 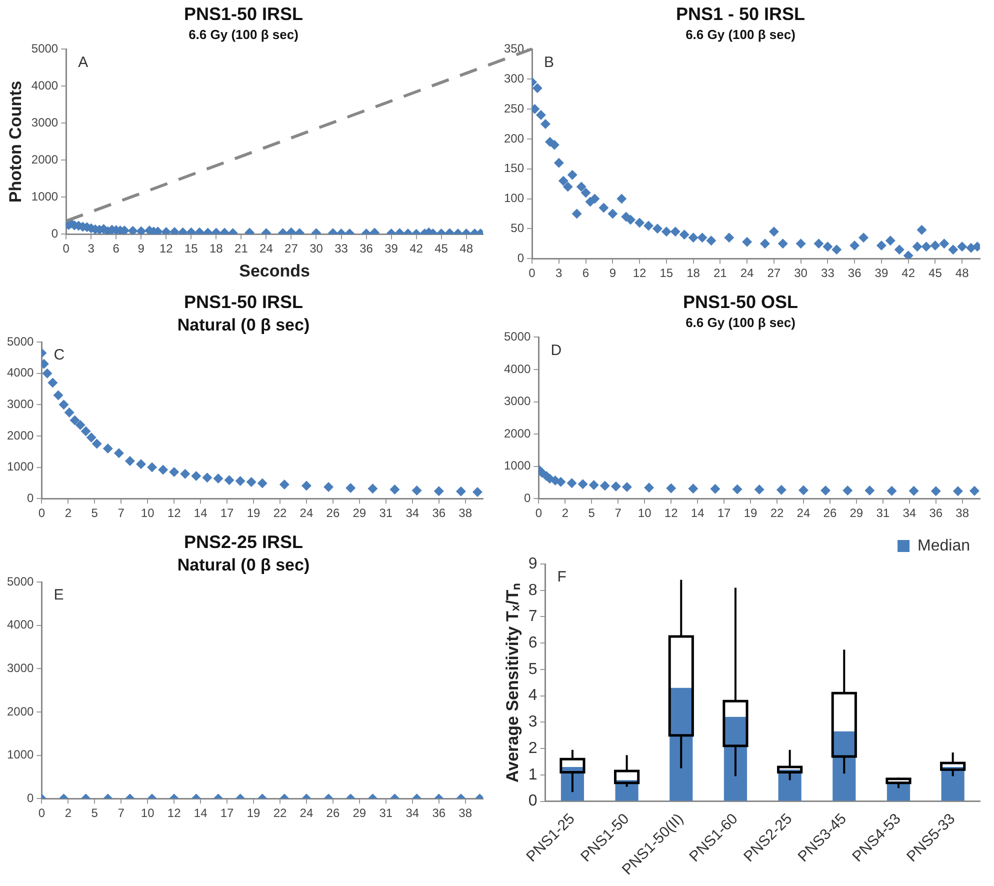 I want to click on x-tick-label: 48, so click(x=467, y=249).